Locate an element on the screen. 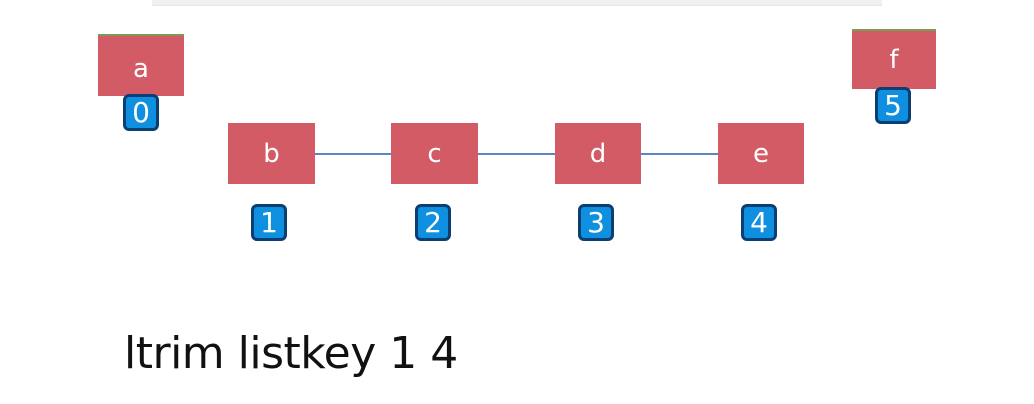 Image resolution: width=1034 pixels, height=404 pixels. node-label: d is located at coordinates (598, 153).